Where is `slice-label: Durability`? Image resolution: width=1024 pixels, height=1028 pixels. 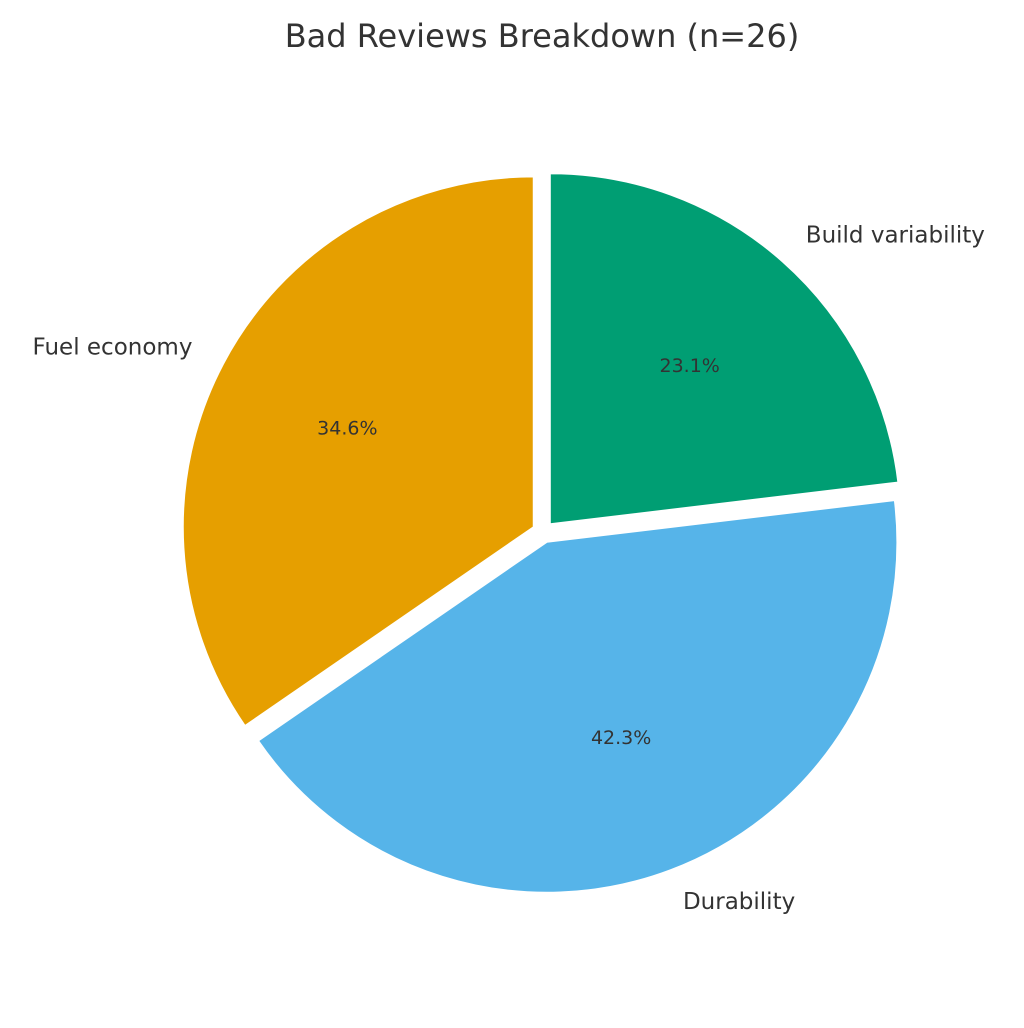 slice-label: Durability is located at coordinates (739, 902).